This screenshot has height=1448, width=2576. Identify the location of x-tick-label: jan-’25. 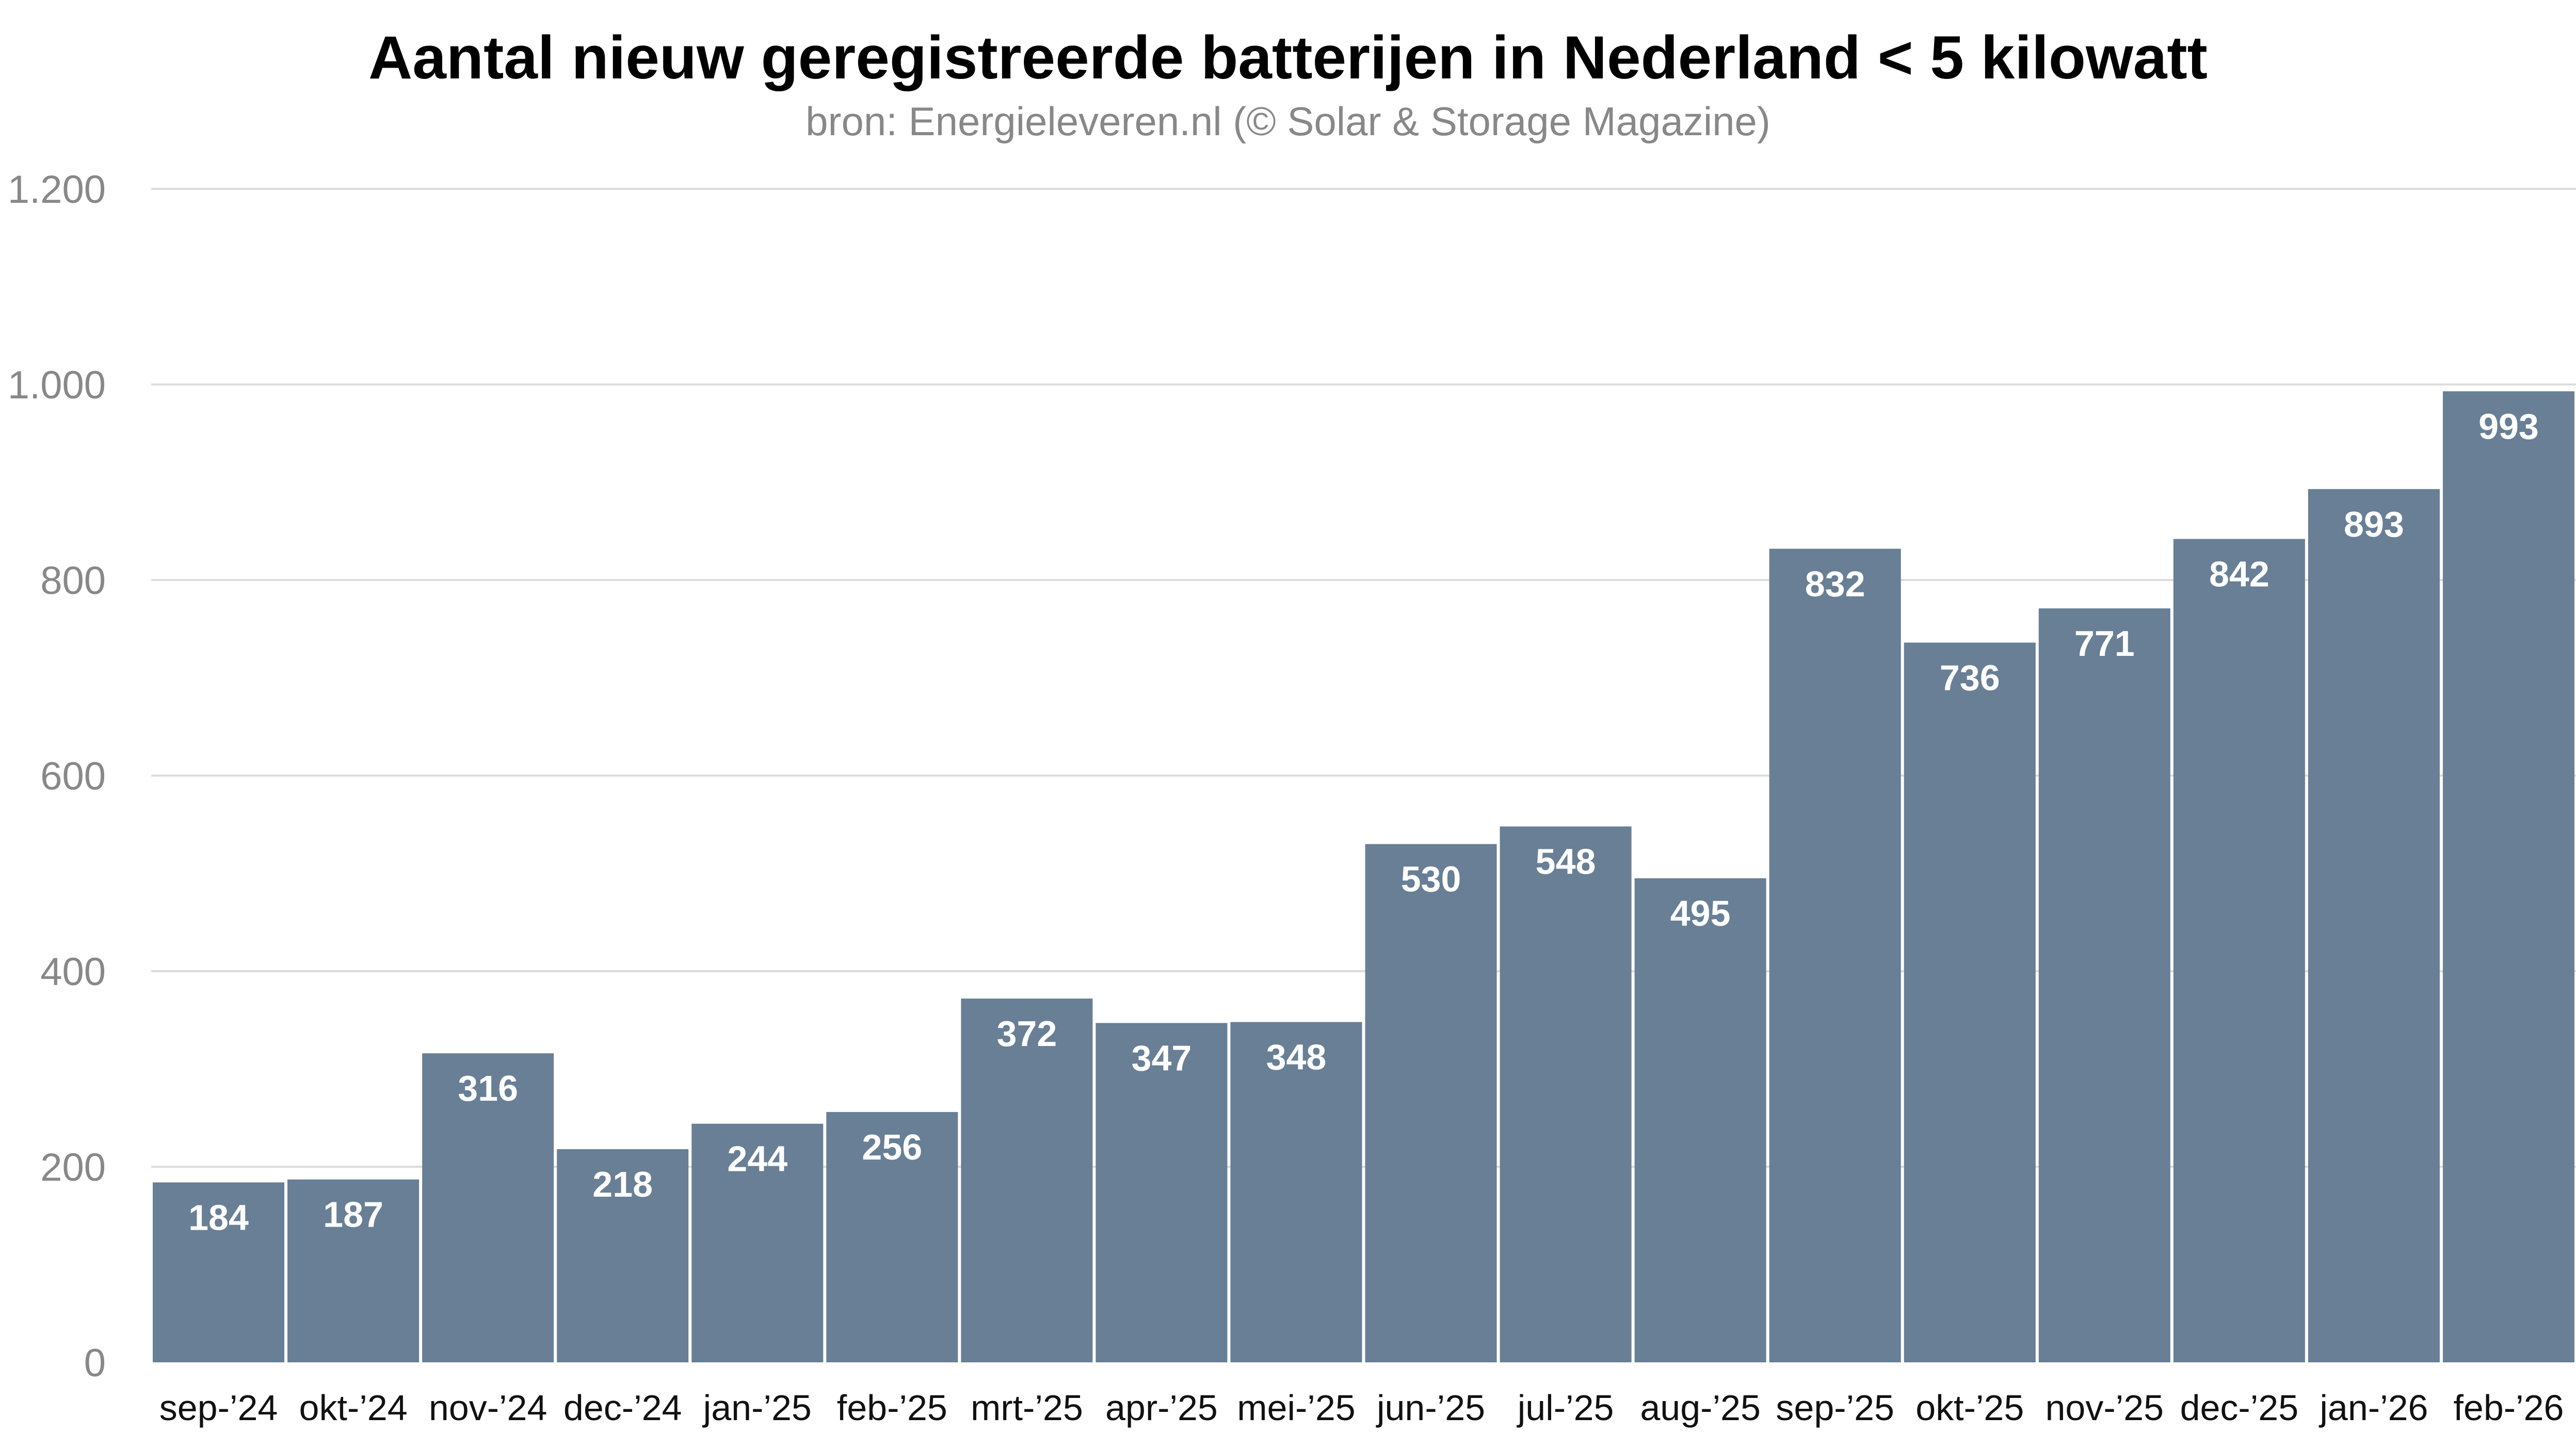
(757, 1408).